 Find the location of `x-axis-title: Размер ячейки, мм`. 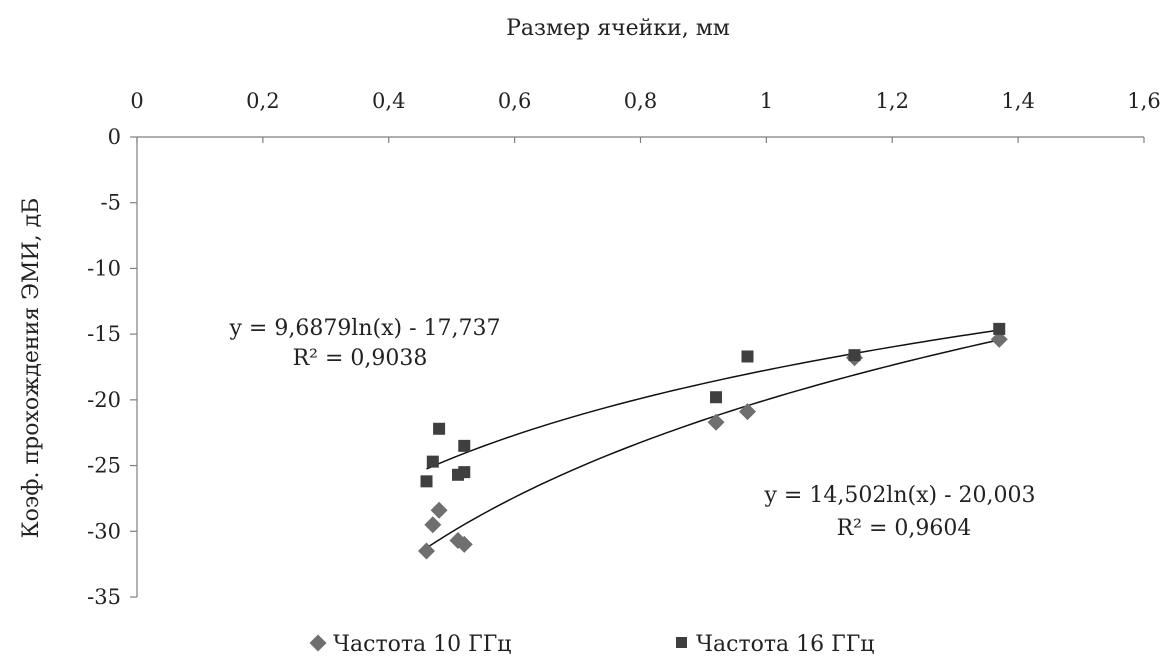

x-axis-title: Размер ячейки, мм is located at coordinates (618, 28).